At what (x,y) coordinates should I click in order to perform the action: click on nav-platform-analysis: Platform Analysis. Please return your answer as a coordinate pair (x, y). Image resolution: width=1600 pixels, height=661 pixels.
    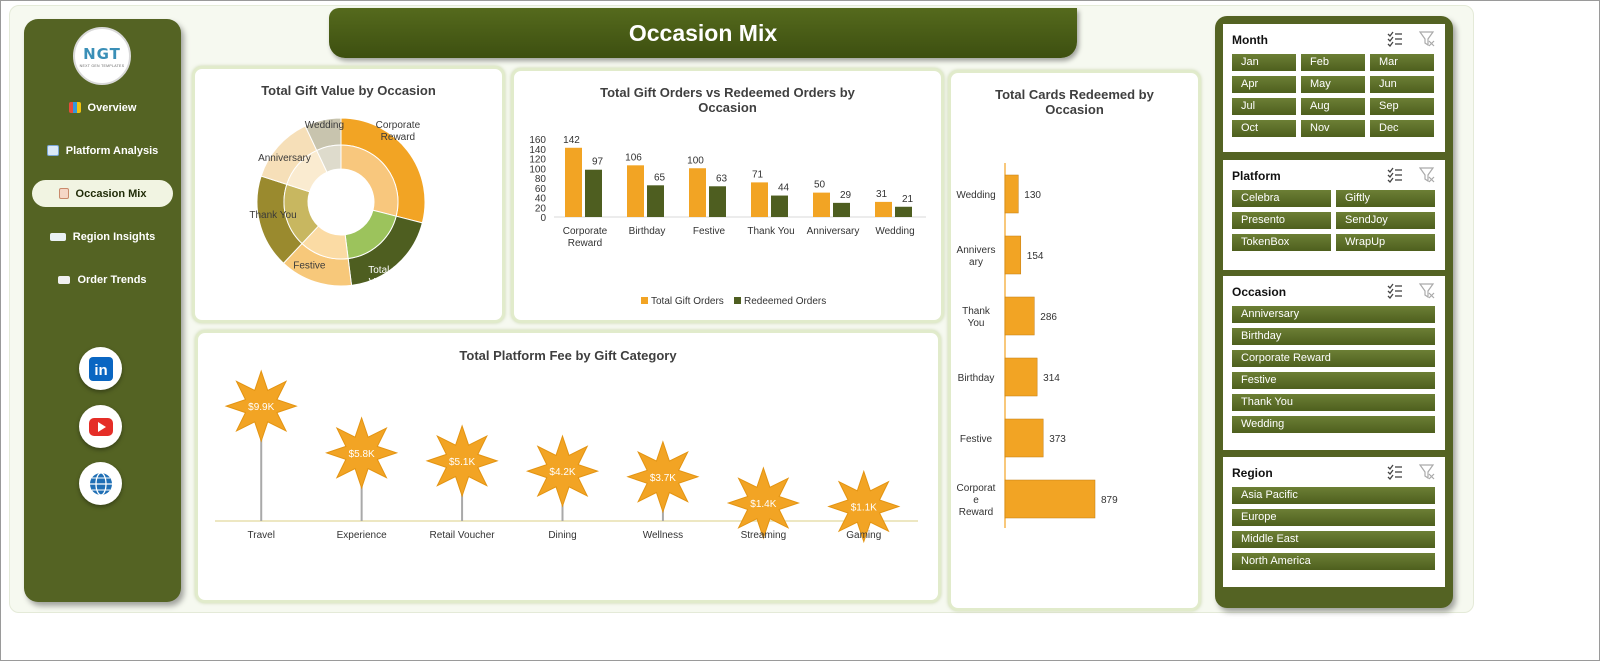
    Looking at the image, I should click on (102, 150).